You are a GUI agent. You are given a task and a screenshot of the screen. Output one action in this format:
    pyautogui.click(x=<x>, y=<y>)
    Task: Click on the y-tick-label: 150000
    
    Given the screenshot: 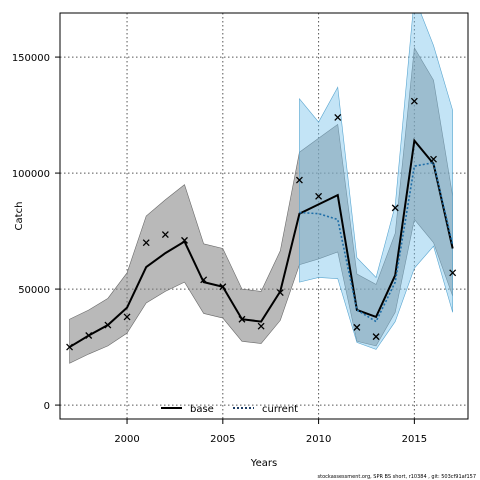 What is the action you would take?
    pyautogui.click(x=31, y=58)
    